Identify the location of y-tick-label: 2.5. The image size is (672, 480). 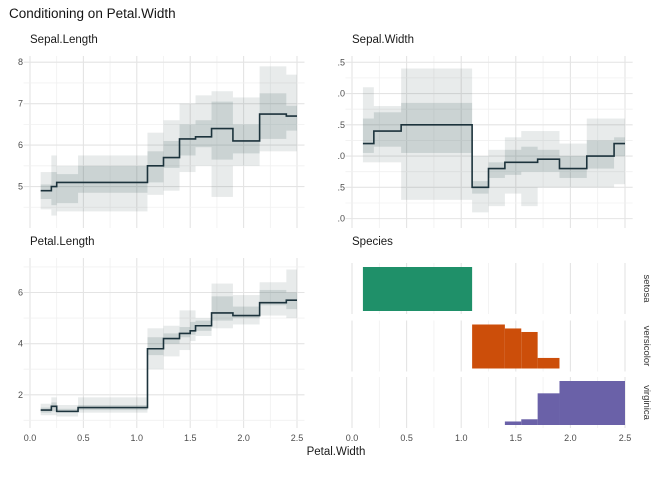
(341, 187).